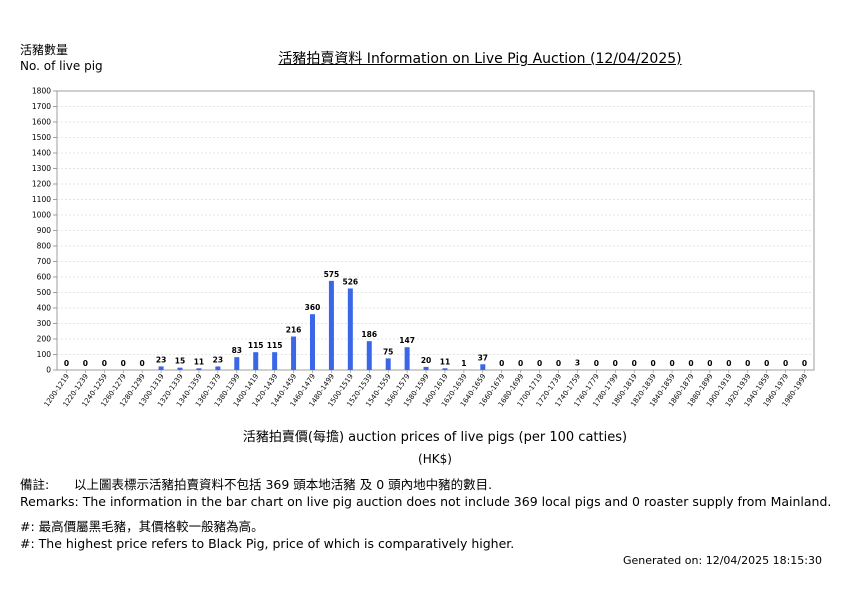 Image resolution: width=842 pixels, height=595 pixels. What do you see at coordinates (180, 361) in the screenshot?
I see `data-label: 15` at bounding box center [180, 361].